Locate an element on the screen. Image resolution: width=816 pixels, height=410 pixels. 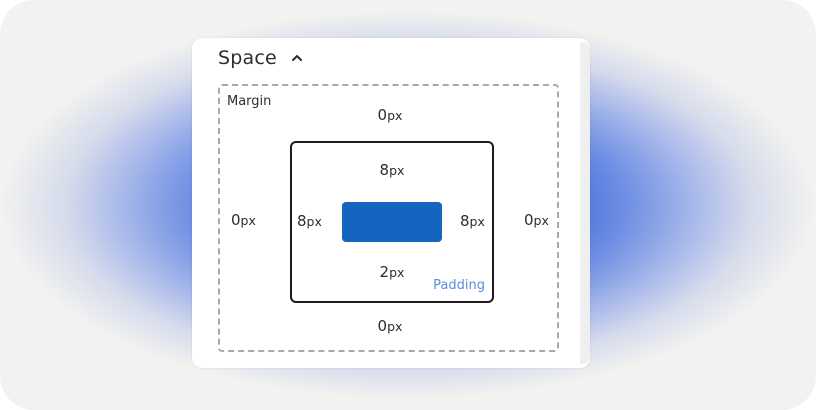
margin-left-value: 0px is located at coordinates (243, 220).